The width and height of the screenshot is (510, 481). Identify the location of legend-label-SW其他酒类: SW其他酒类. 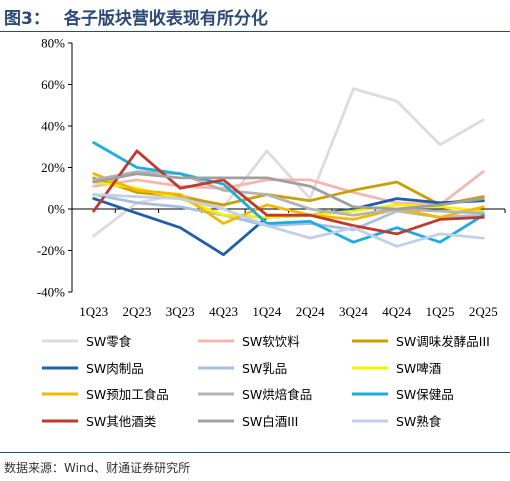
(121, 421).